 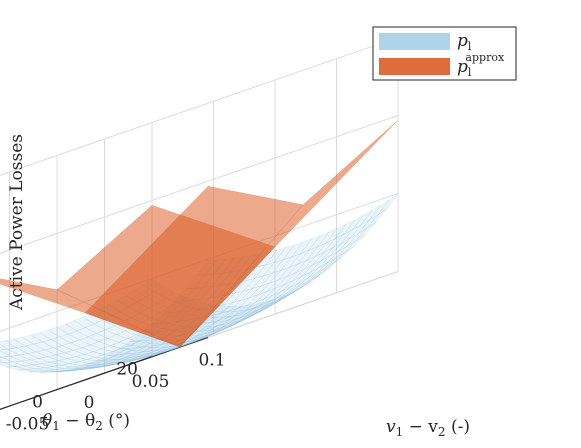 I want to click on x-axis-label: θ1 − θ2 (°), so click(x=86, y=422).